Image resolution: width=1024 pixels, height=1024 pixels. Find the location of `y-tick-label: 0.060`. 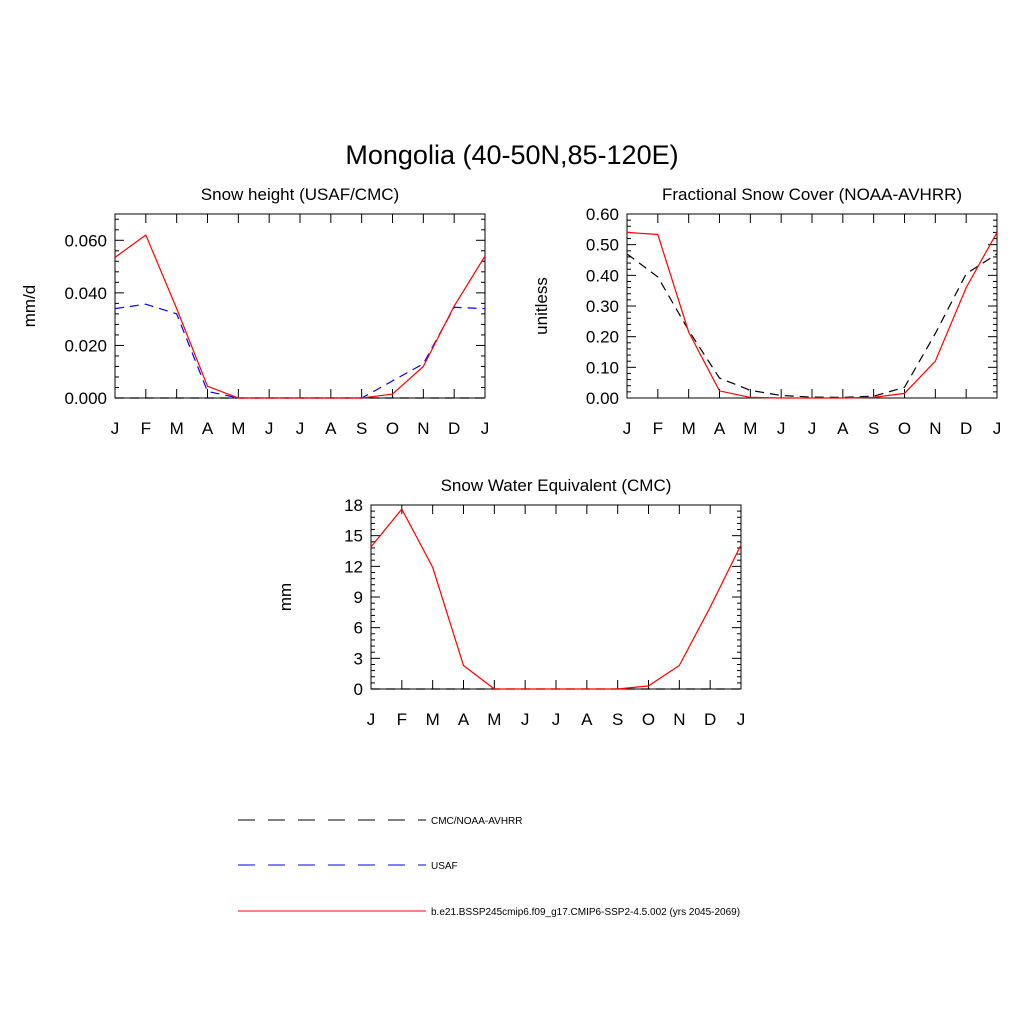

y-tick-label: 0.060 is located at coordinates (85, 240).